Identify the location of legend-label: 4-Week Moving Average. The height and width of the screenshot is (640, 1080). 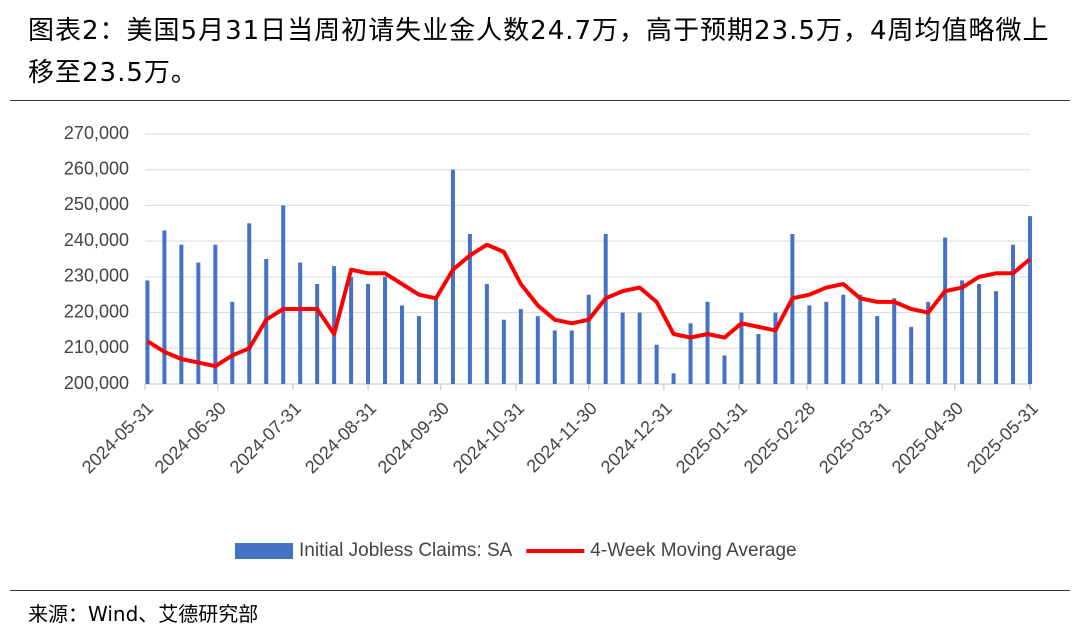
(693, 550).